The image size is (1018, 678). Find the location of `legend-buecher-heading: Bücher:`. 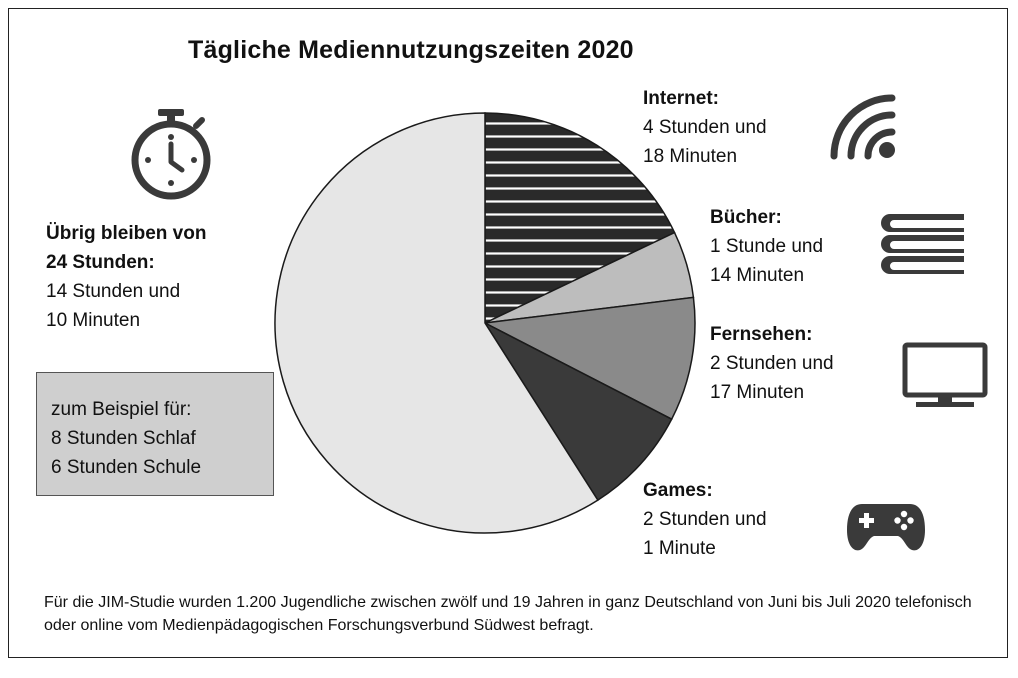

legend-buecher-heading: Bücher: is located at coordinates (746, 217).